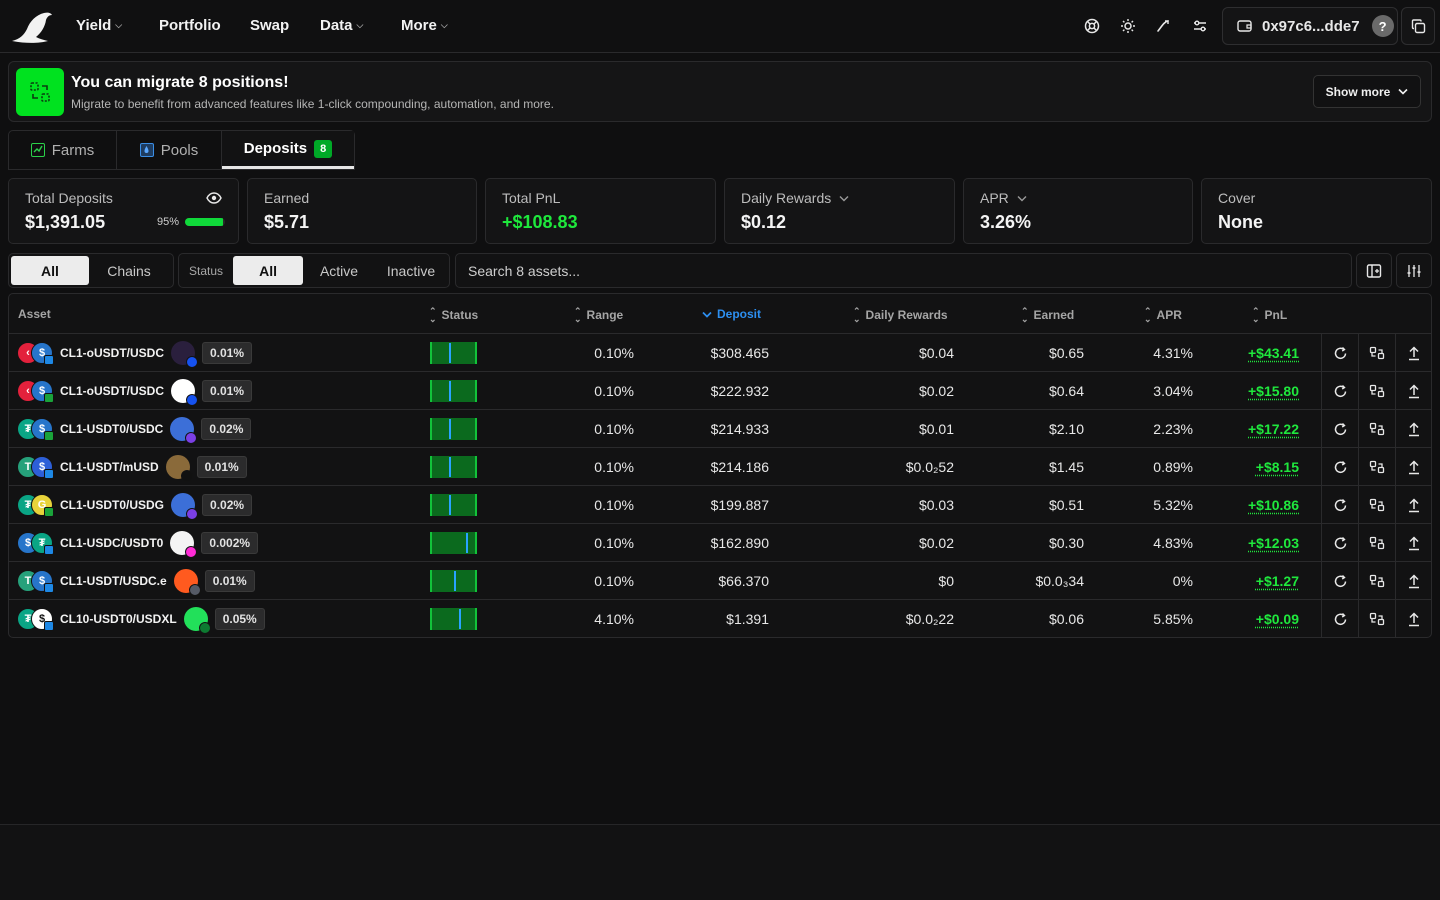 The width and height of the screenshot is (1440, 900). Describe the element at coordinates (268, 270) in the screenshot. I see `status-all: All` at that location.